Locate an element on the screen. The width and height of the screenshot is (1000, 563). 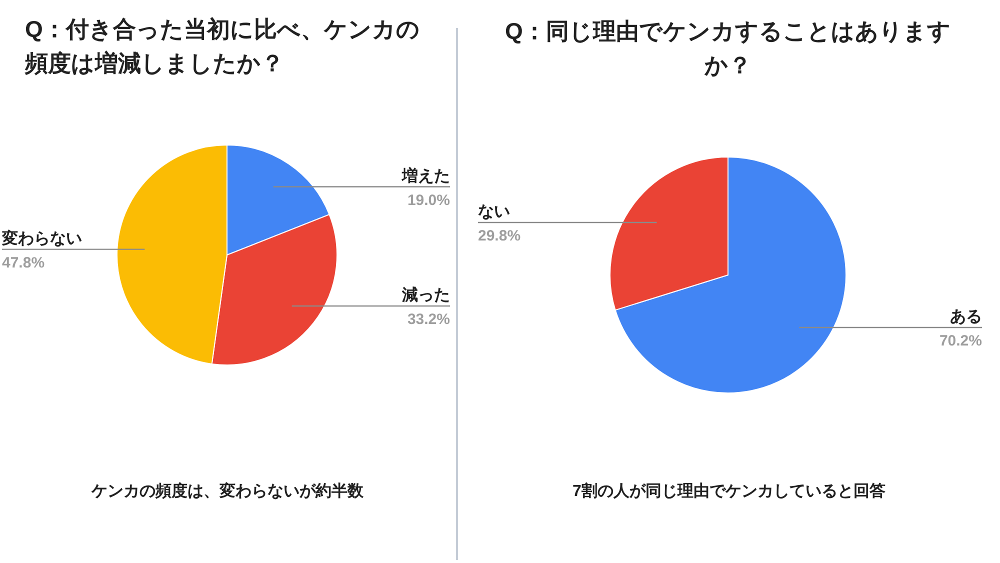
data-label: 19.0% is located at coordinates (428, 200).